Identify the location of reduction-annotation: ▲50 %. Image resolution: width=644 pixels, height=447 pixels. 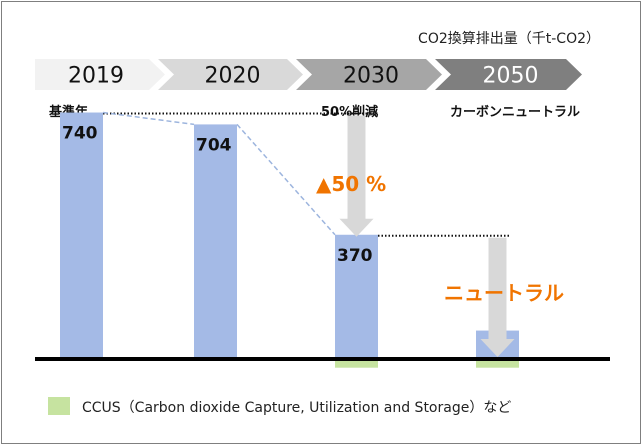
(351, 184).